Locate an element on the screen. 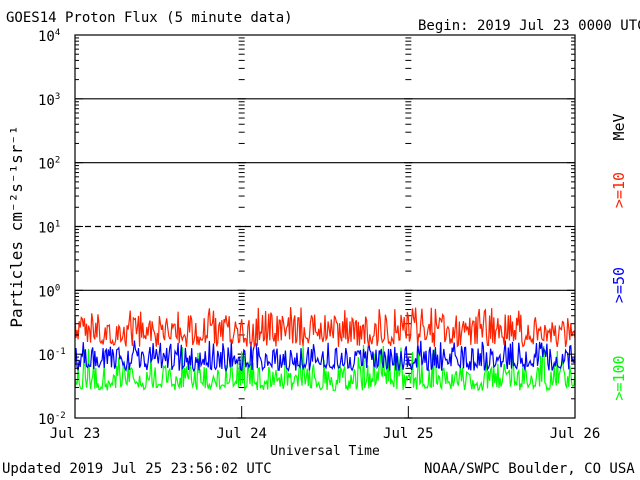 The height and width of the screenshot is (480, 640). x-axis-label: Universal Time is located at coordinates (325, 451).